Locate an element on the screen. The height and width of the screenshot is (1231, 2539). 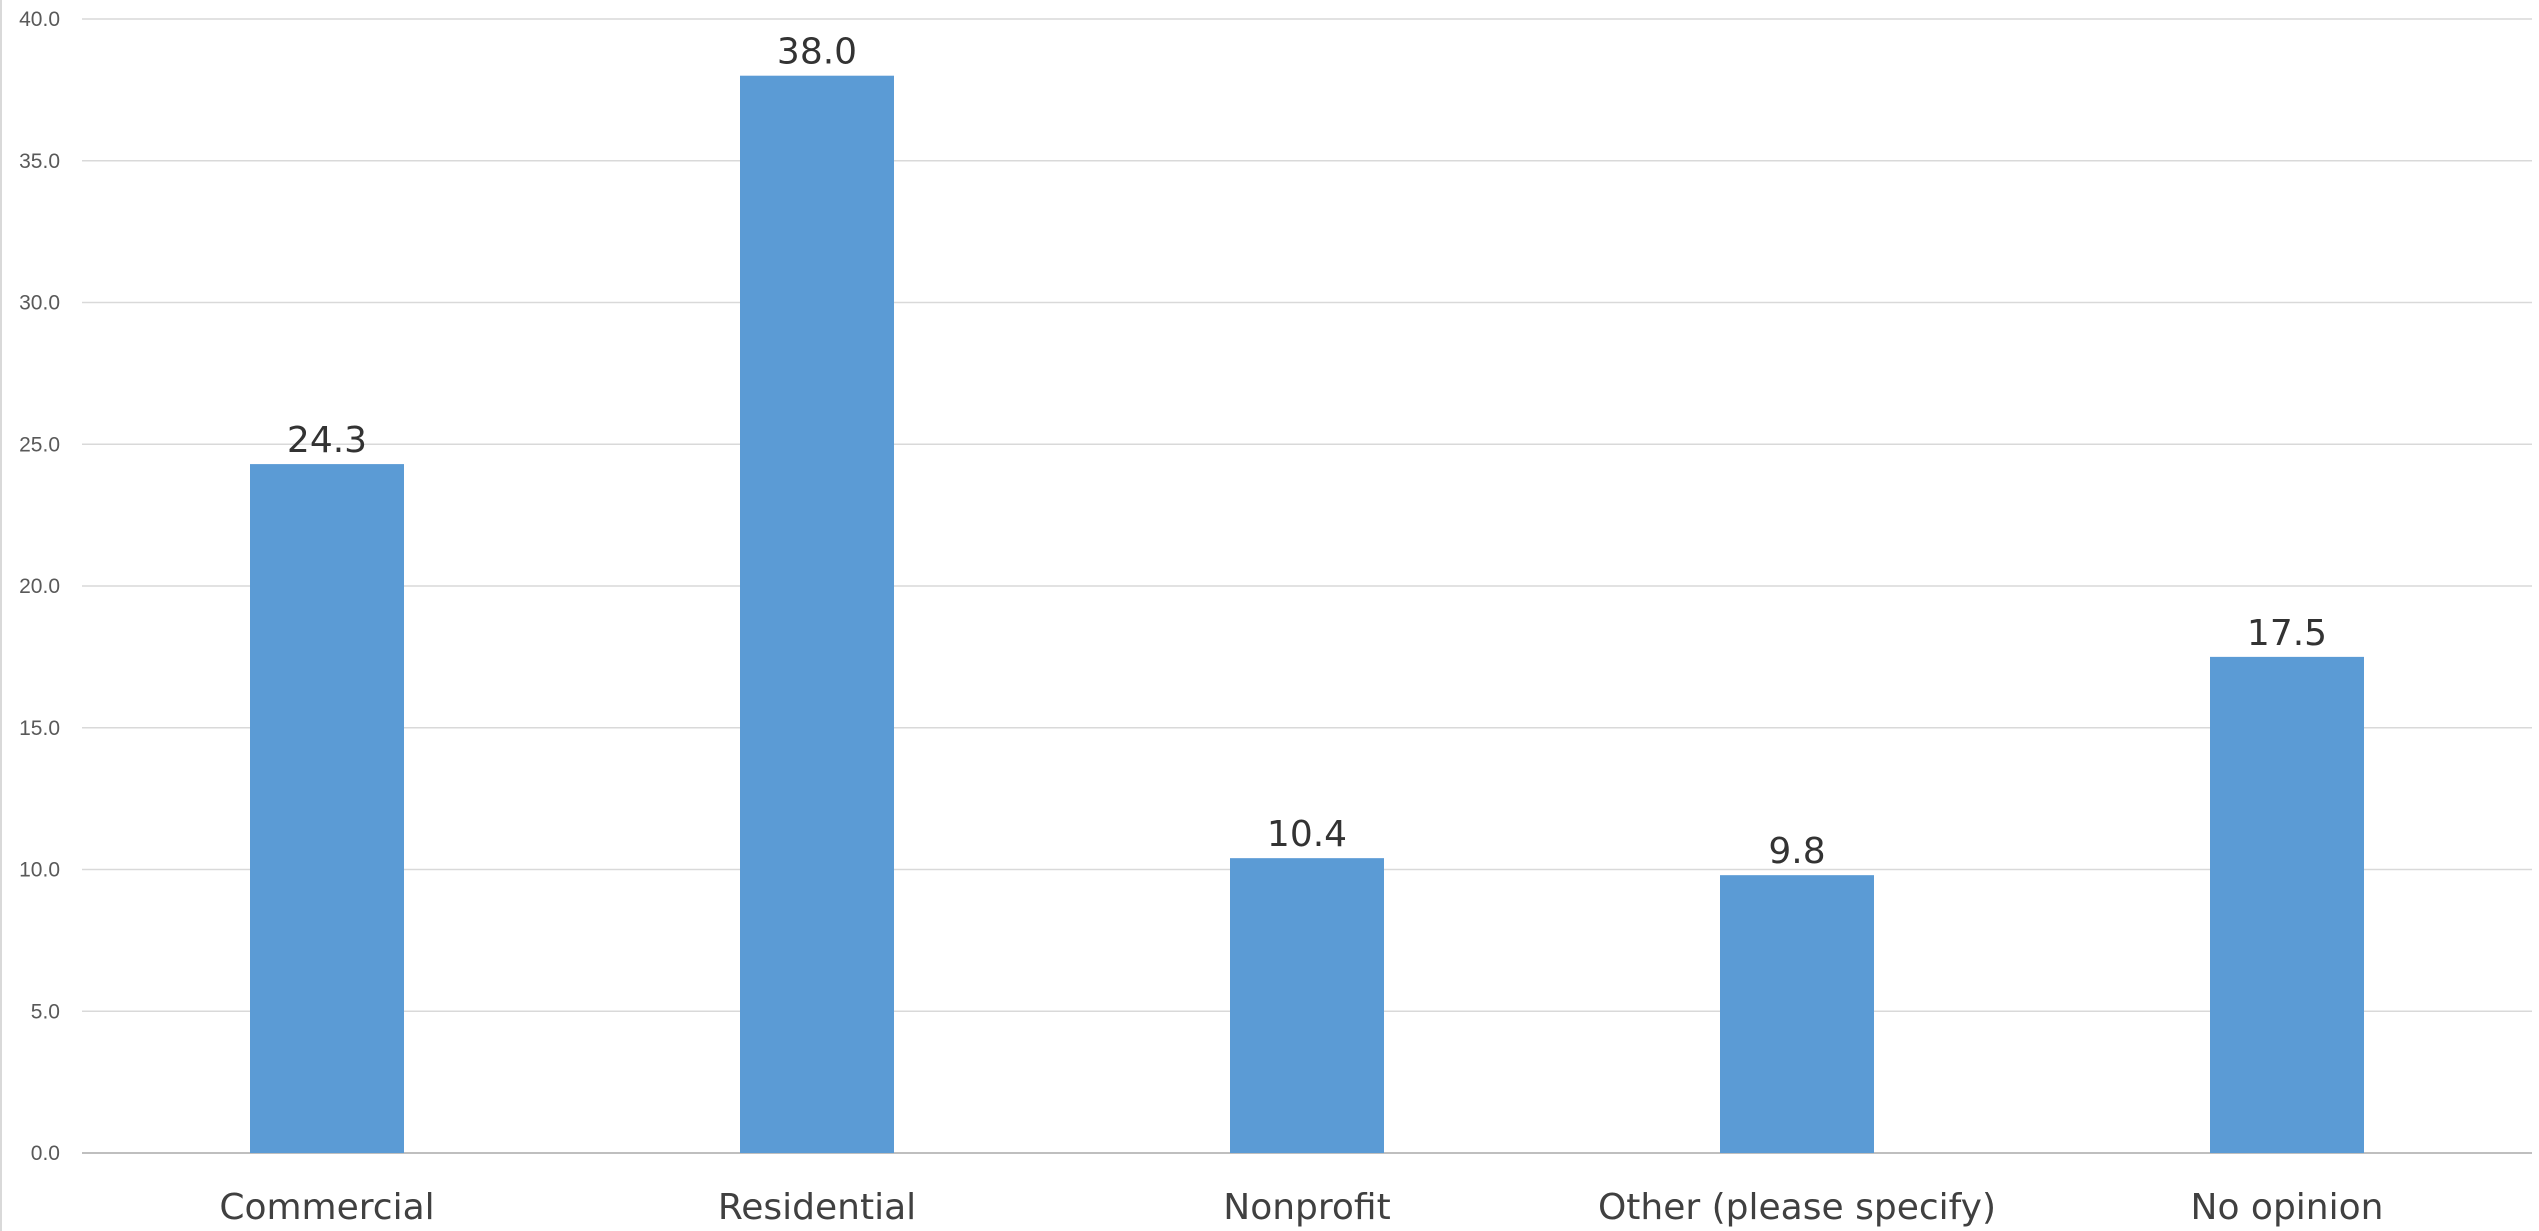
data-label: 17.5 is located at coordinates (2287, 633).